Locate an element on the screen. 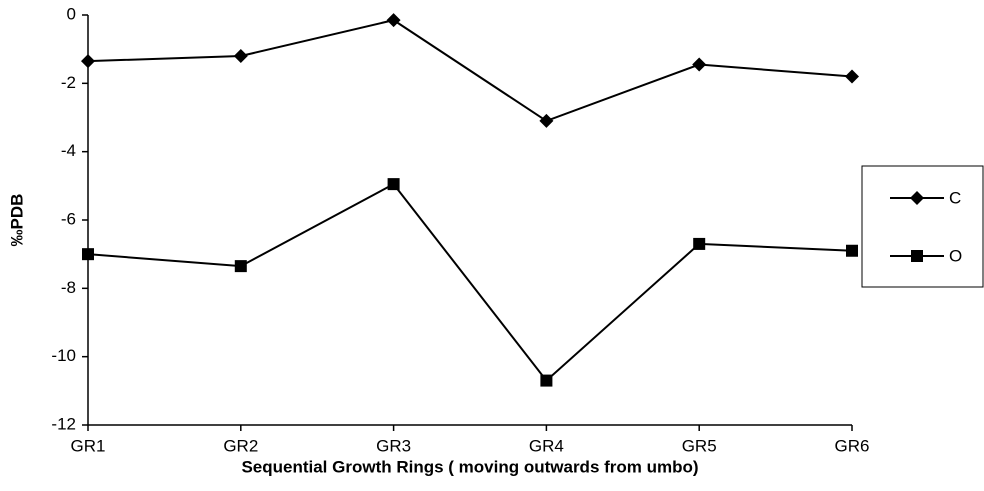  x-tick-label: GR4 is located at coordinates (546, 445).